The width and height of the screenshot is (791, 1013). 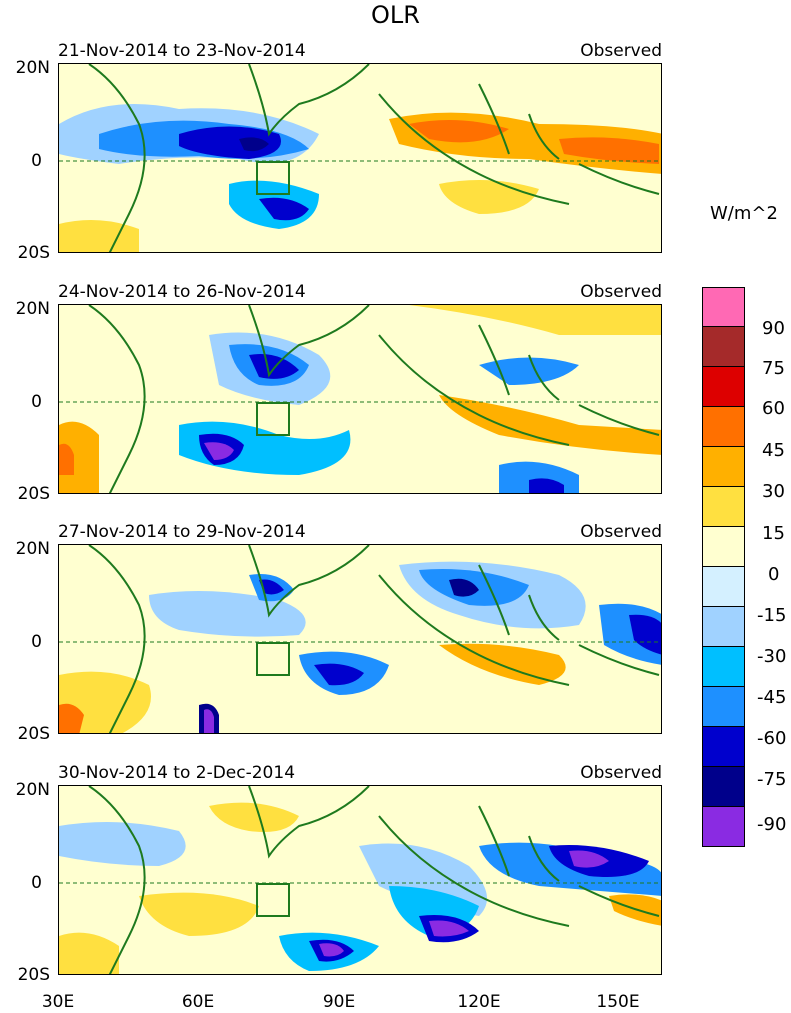 What do you see at coordinates (177, 773) in the screenshot?
I see `panel-period: 30-Nov-2014 to 2-Dec-2014` at bounding box center [177, 773].